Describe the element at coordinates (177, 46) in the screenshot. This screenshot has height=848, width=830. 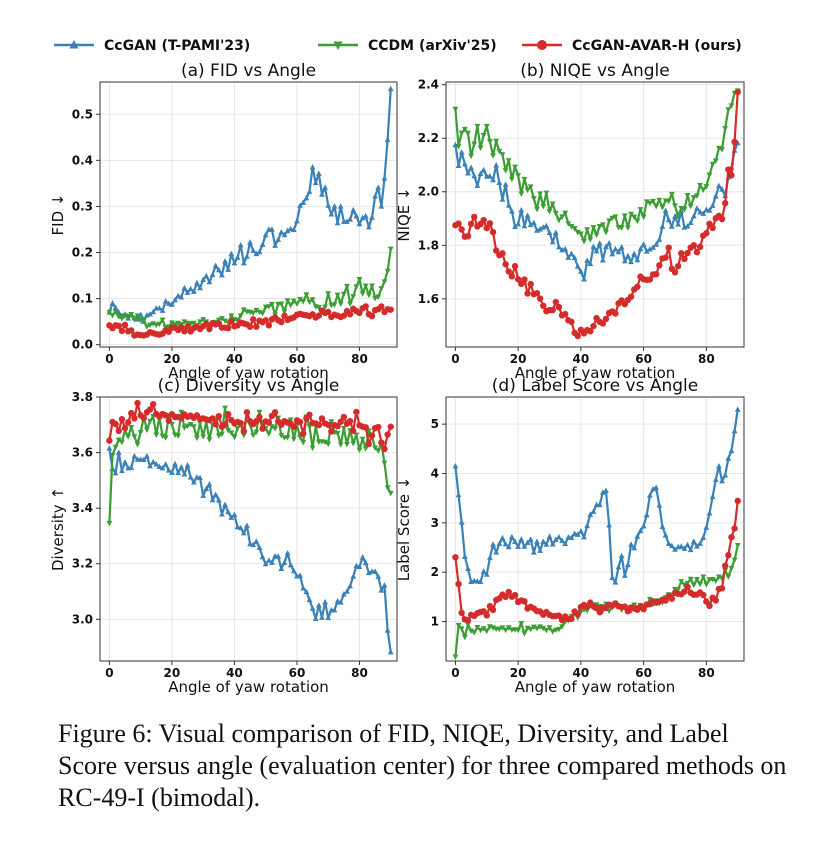
I see `legend-label: CcGAN (T-PAMI'23)` at that location.